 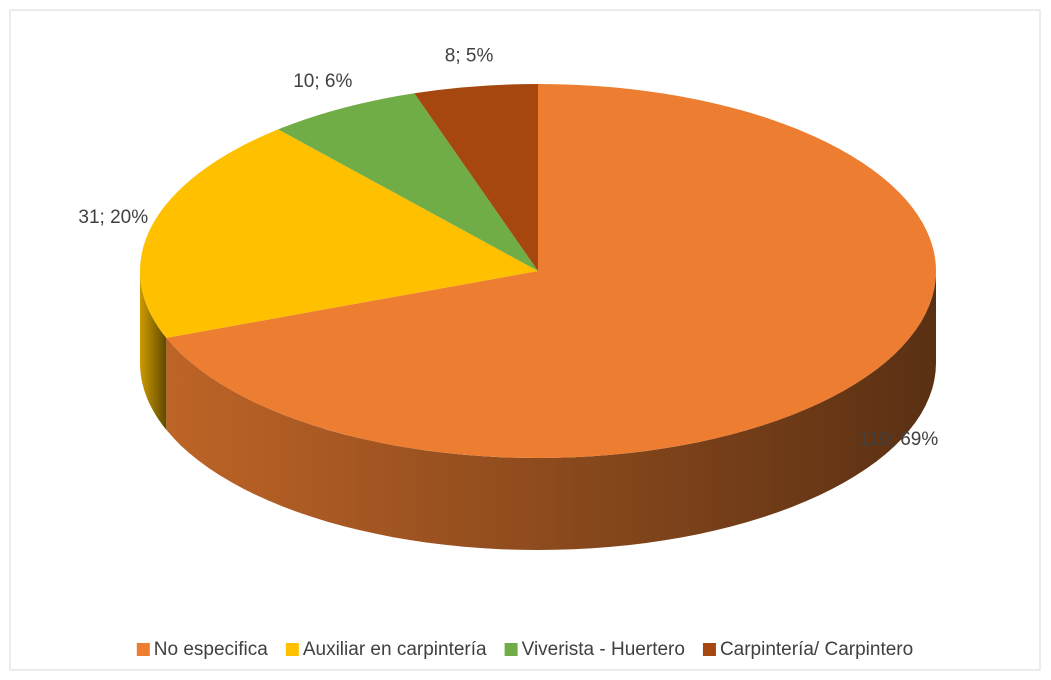 I want to click on slice-side, so click(x=153, y=350).